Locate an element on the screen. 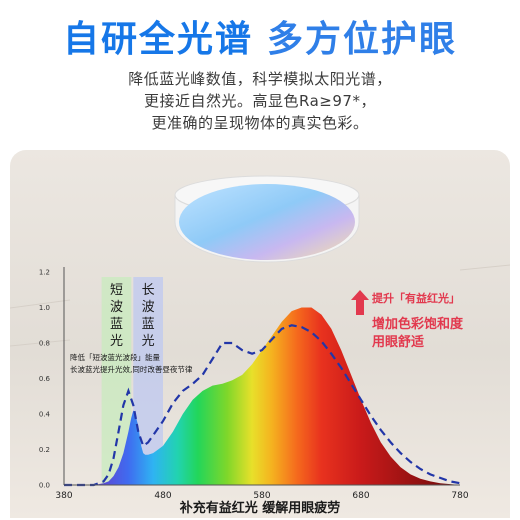 The image size is (520, 520). subtitle-line-2: 更接近自然光。高显色Ra≥97*， is located at coordinates (260, 101).